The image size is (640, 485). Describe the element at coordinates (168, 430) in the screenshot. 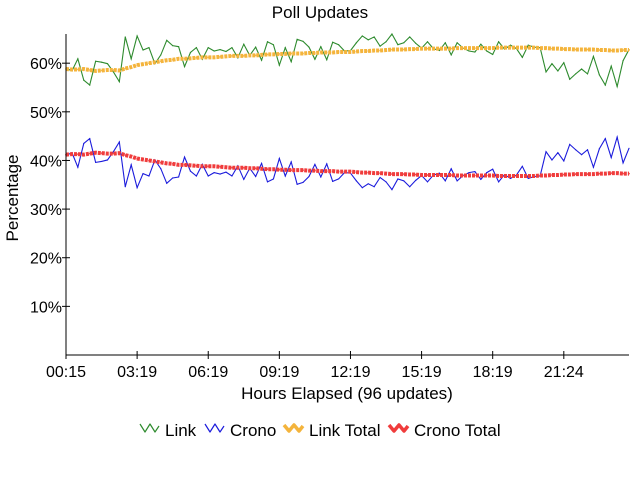

I see `legend-item: Link` at that location.